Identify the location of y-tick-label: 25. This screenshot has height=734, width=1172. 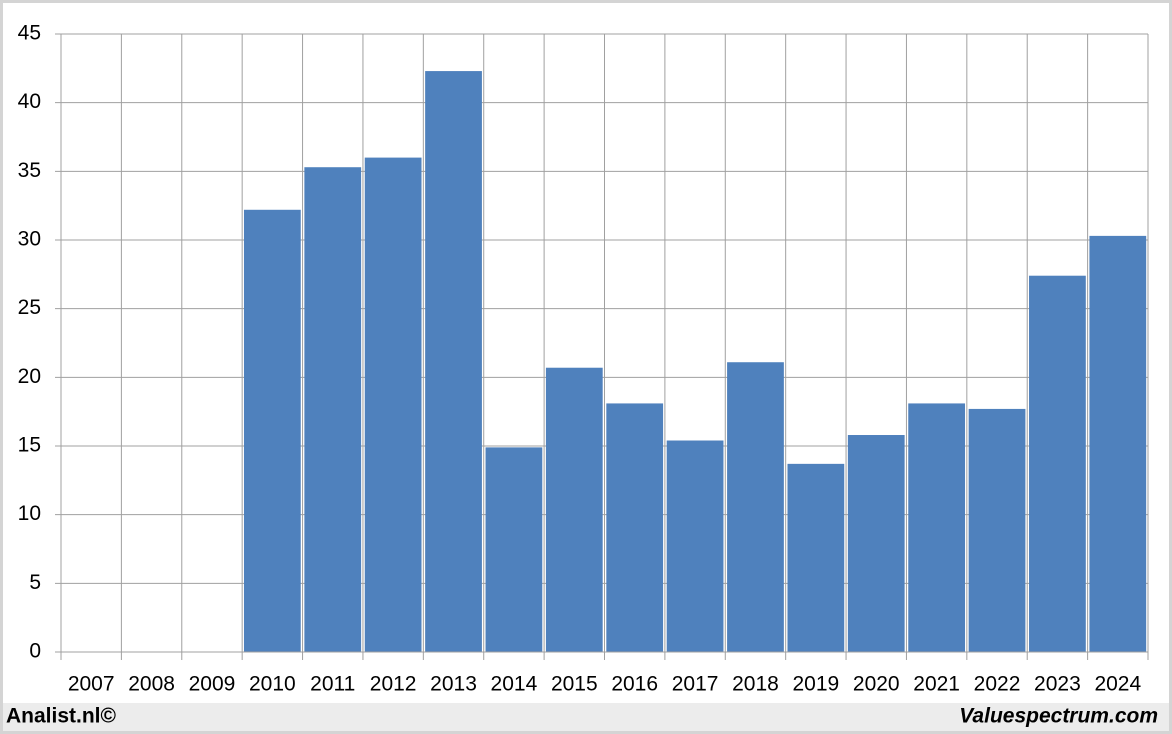
(29, 307).